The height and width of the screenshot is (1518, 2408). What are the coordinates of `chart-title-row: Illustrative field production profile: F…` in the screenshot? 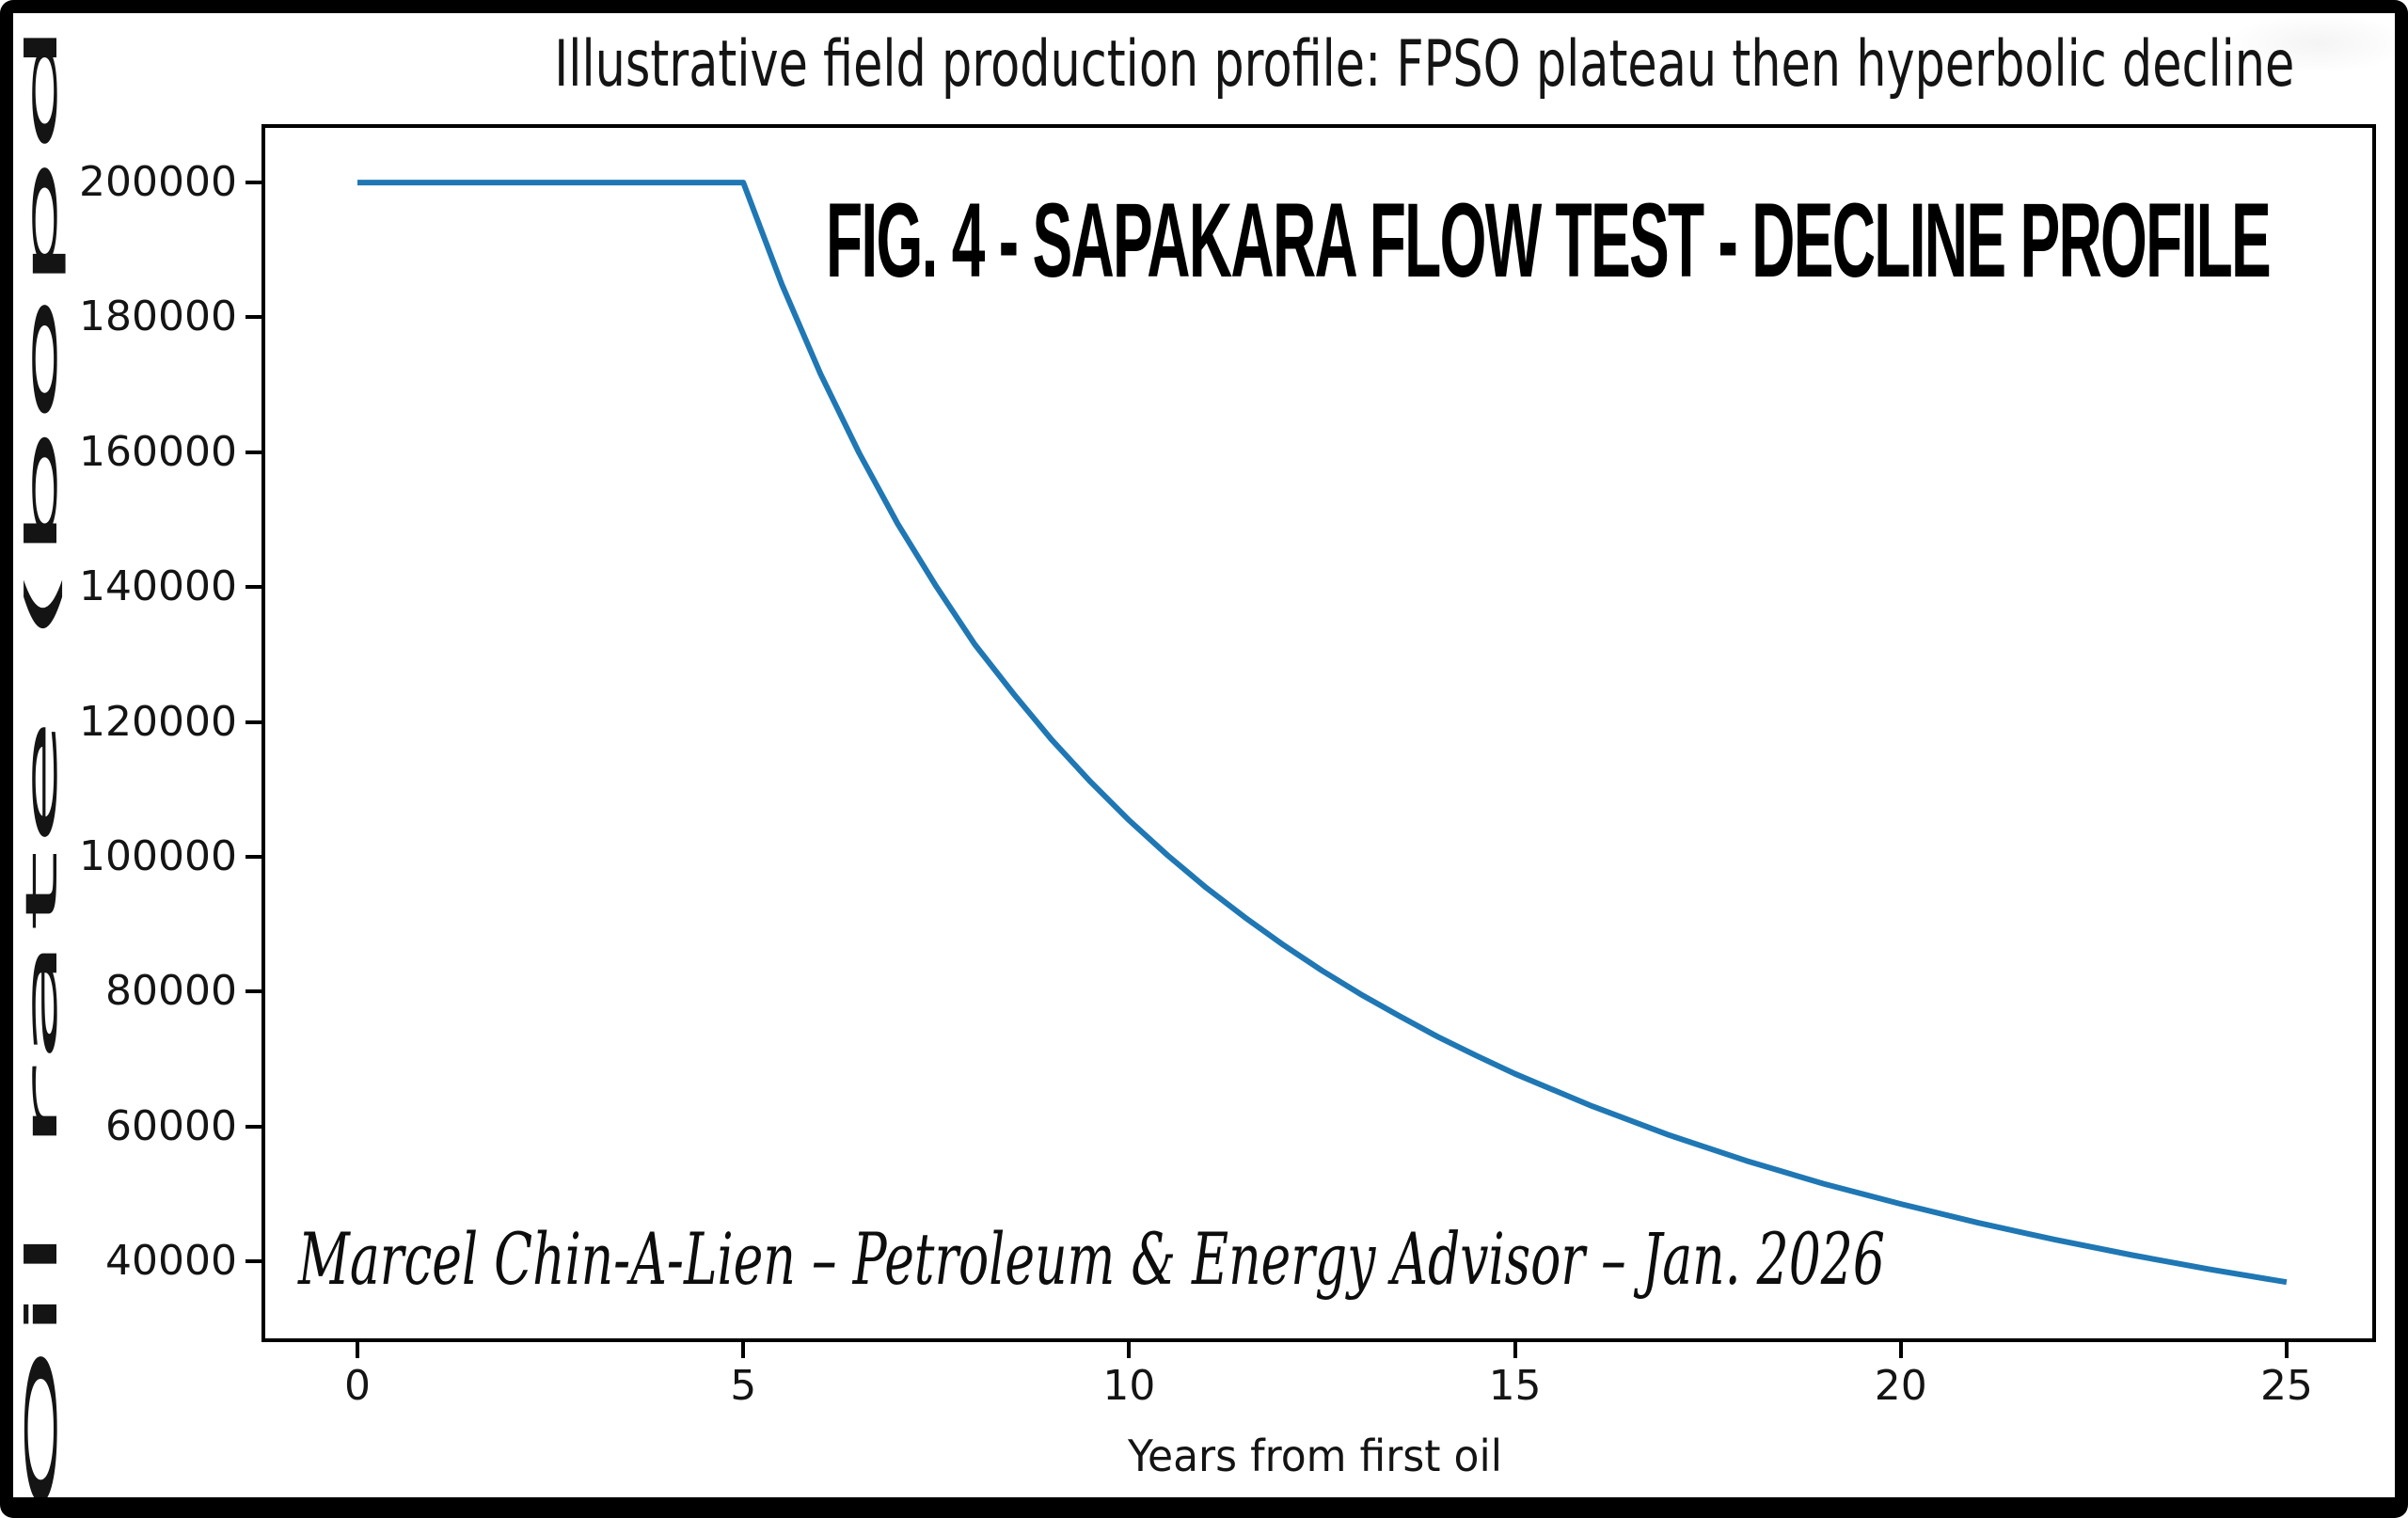 It's located at (1315, 65).